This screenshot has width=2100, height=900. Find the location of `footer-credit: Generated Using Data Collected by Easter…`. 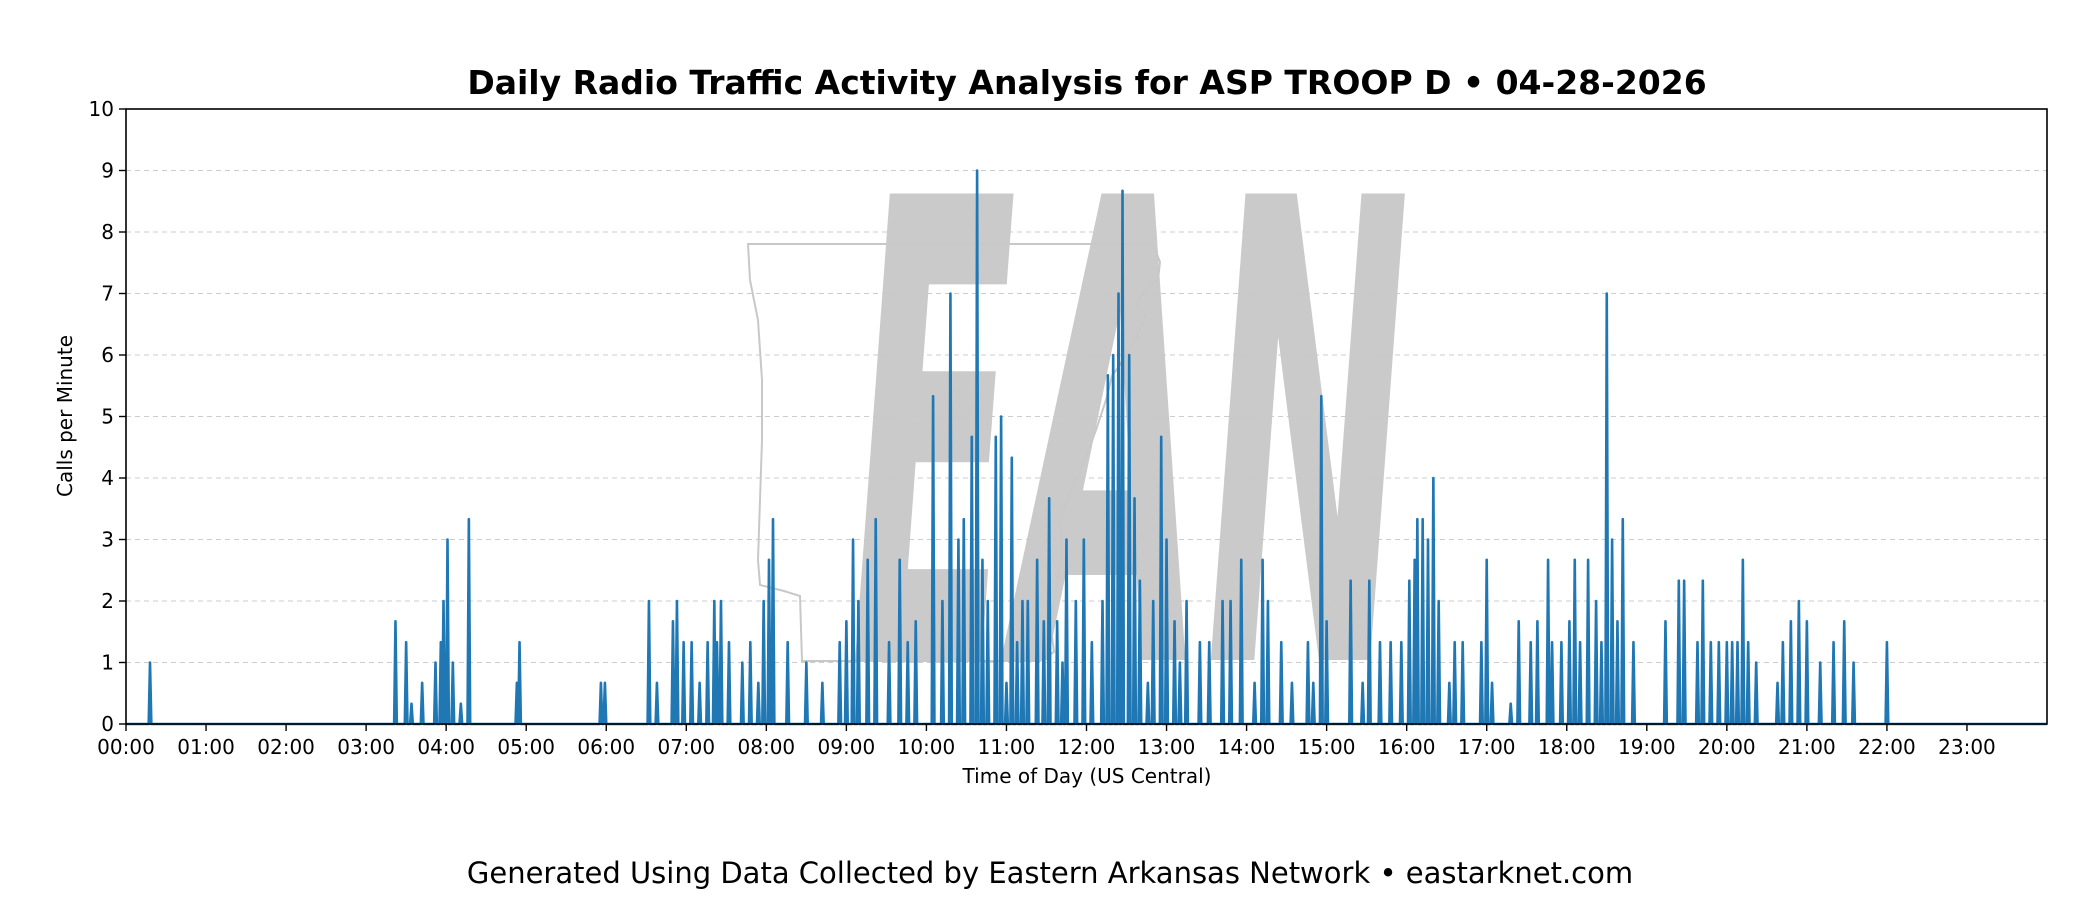

footer-credit: Generated Using Data Collected by Easter… is located at coordinates (1050, 873).